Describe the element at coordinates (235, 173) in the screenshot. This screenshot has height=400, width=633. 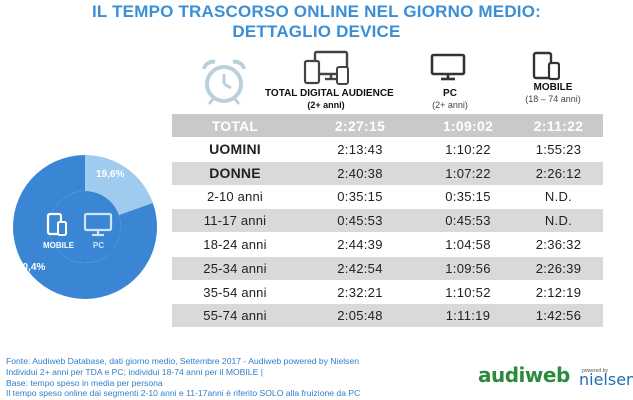
I see `row-label: DONNE` at that location.